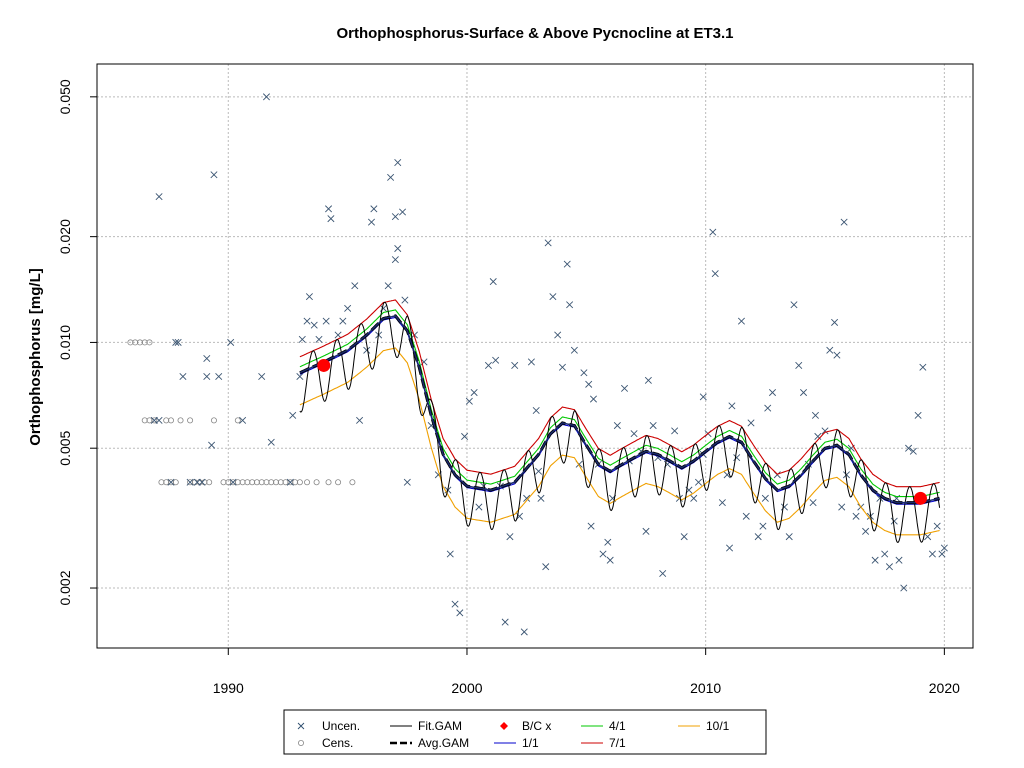 The width and height of the screenshot is (1024, 768). What do you see at coordinates (65, 96) in the screenshot?
I see `y-tick-label: 0.050` at bounding box center [65, 96].